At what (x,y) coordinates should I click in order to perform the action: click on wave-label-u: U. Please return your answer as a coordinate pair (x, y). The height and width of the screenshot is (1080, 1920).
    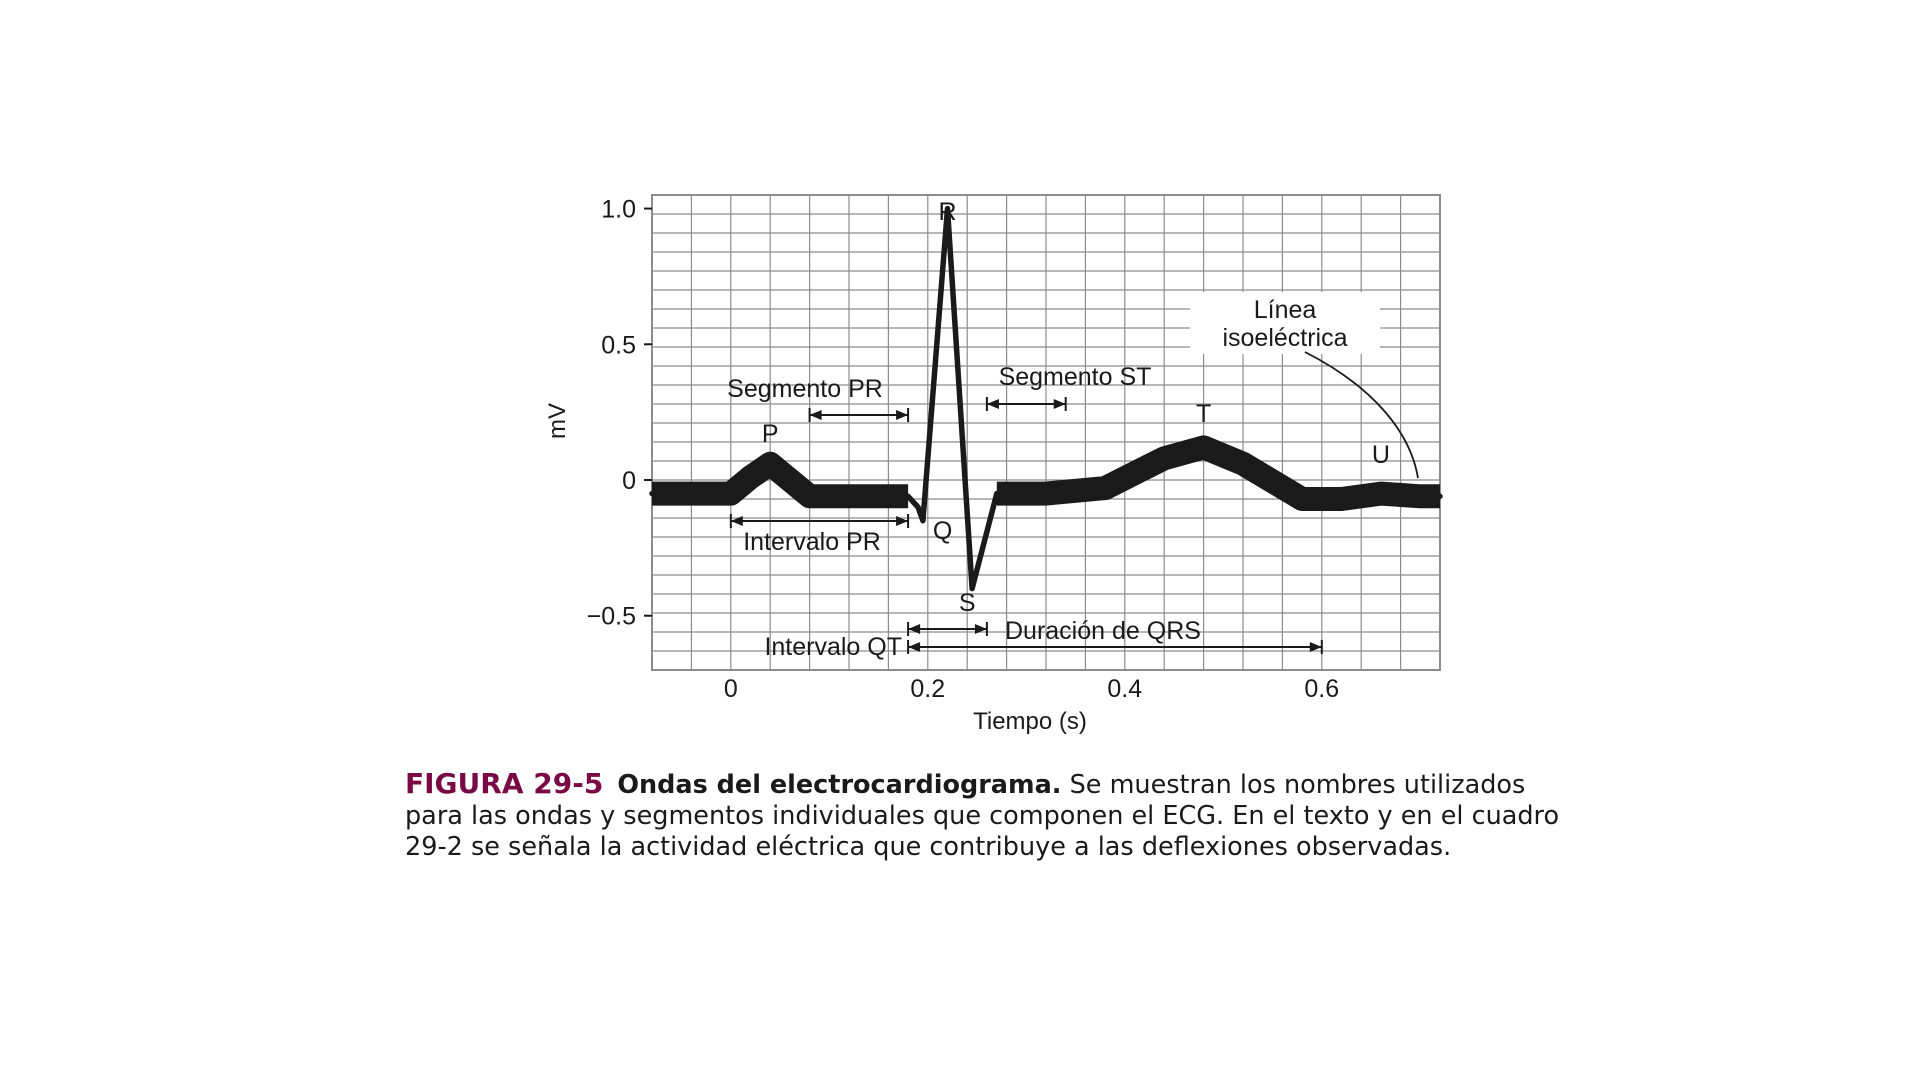
    Looking at the image, I should click on (1381, 455).